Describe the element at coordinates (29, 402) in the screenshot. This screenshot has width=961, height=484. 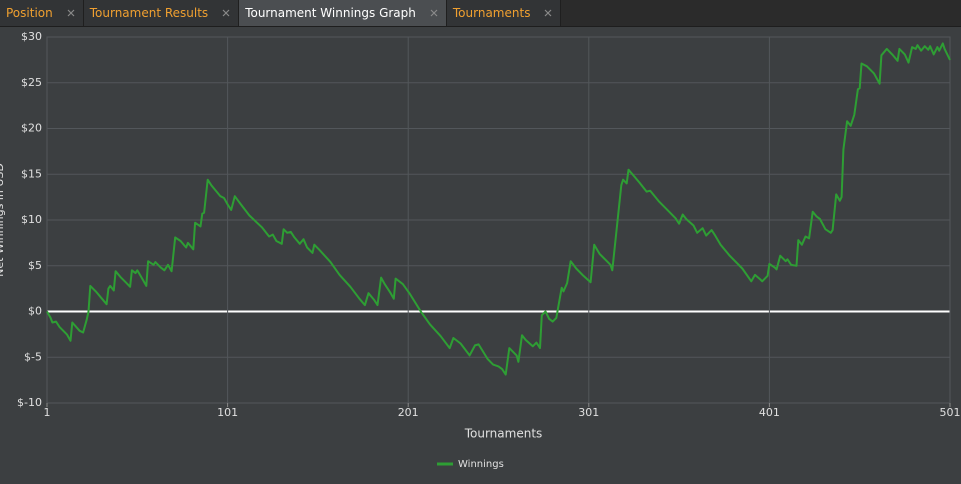
I see `y-tick-label: $-10` at that location.